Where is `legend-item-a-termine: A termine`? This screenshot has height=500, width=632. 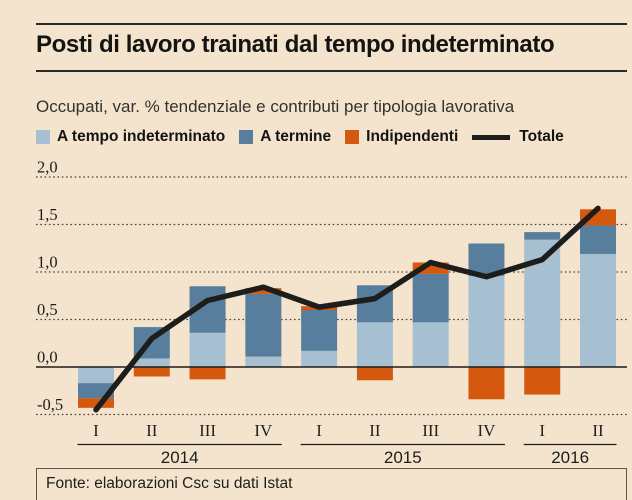
legend-item-a-termine: A termine is located at coordinates (285, 137).